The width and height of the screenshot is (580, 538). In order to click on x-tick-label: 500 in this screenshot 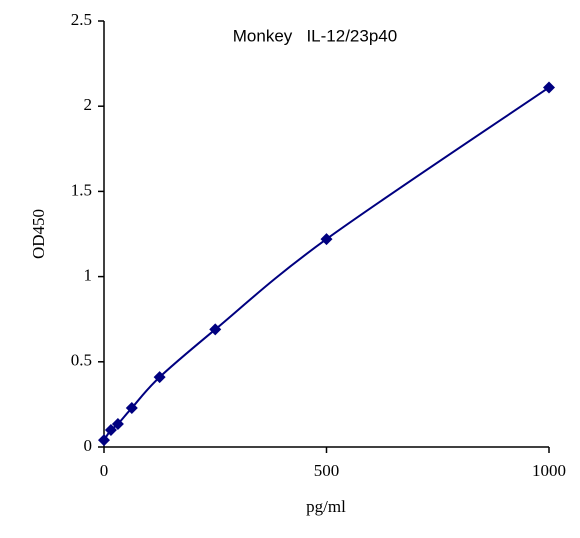, I will do `click(327, 470)`.